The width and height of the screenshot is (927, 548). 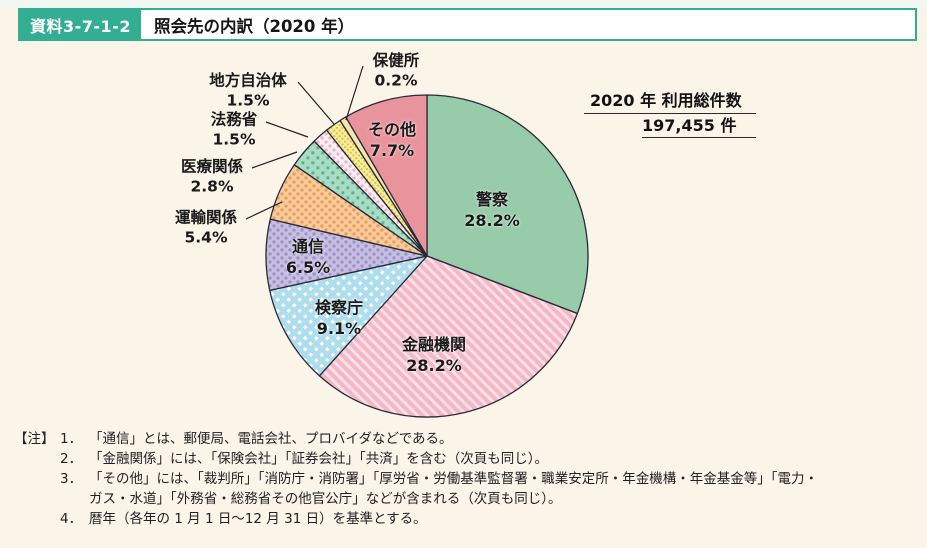 I want to click on note-text: 「金融関係」には、「保険会社」「証券会社」「共済」を含む（次頁も同じ）。, so click(x=318, y=459).